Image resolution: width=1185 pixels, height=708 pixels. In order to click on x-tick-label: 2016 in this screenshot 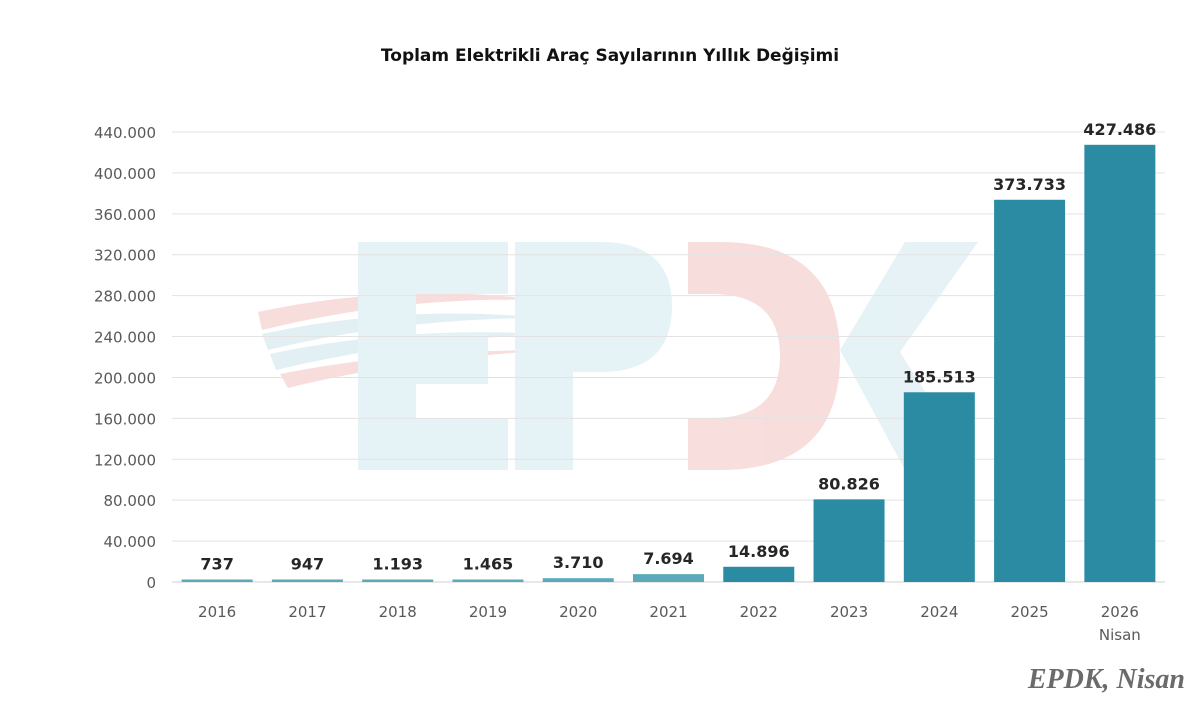, I will do `click(217, 612)`.